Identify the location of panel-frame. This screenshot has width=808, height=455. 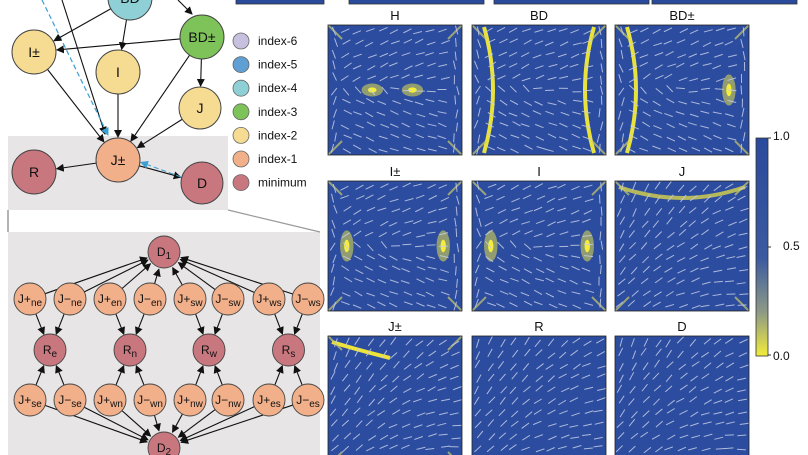
(395, 395).